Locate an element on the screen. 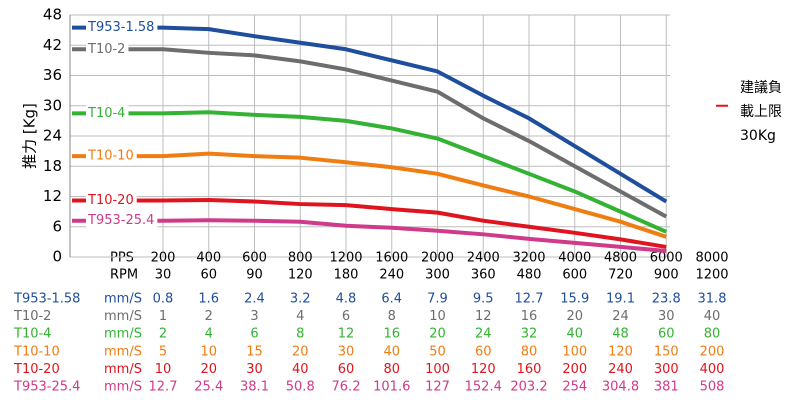 This screenshot has height=400, width=800. x-tick-label: 400 is located at coordinates (208, 258).